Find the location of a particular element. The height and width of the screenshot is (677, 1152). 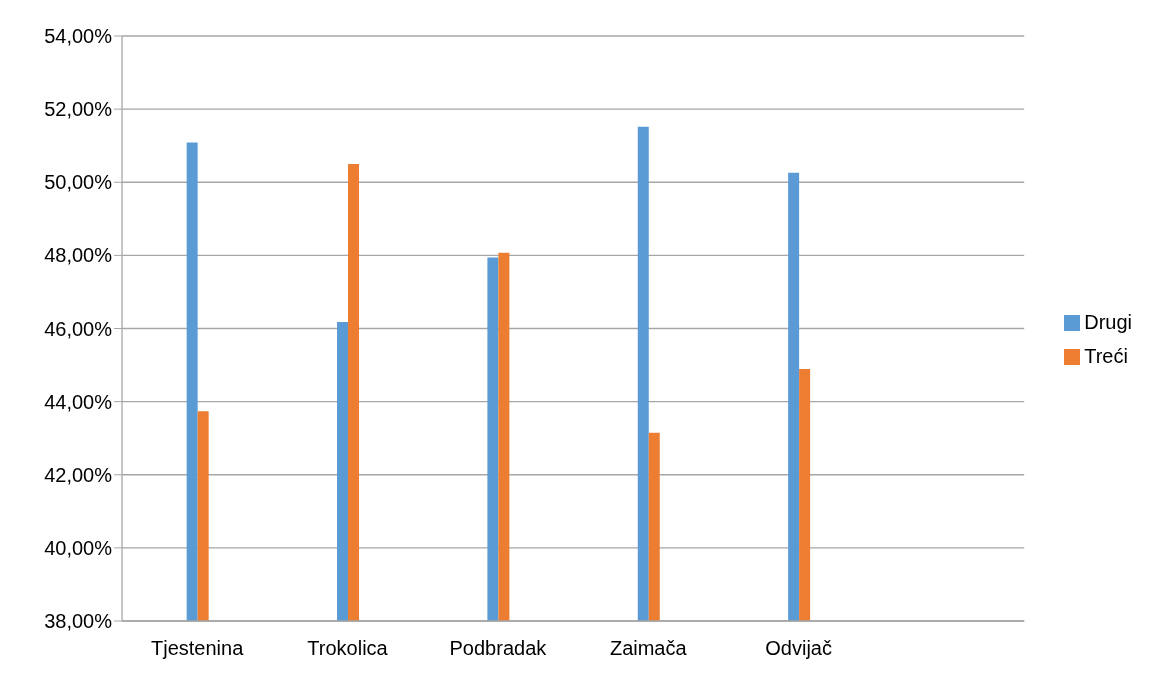

legend-label: Treći is located at coordinates (1106, 355).